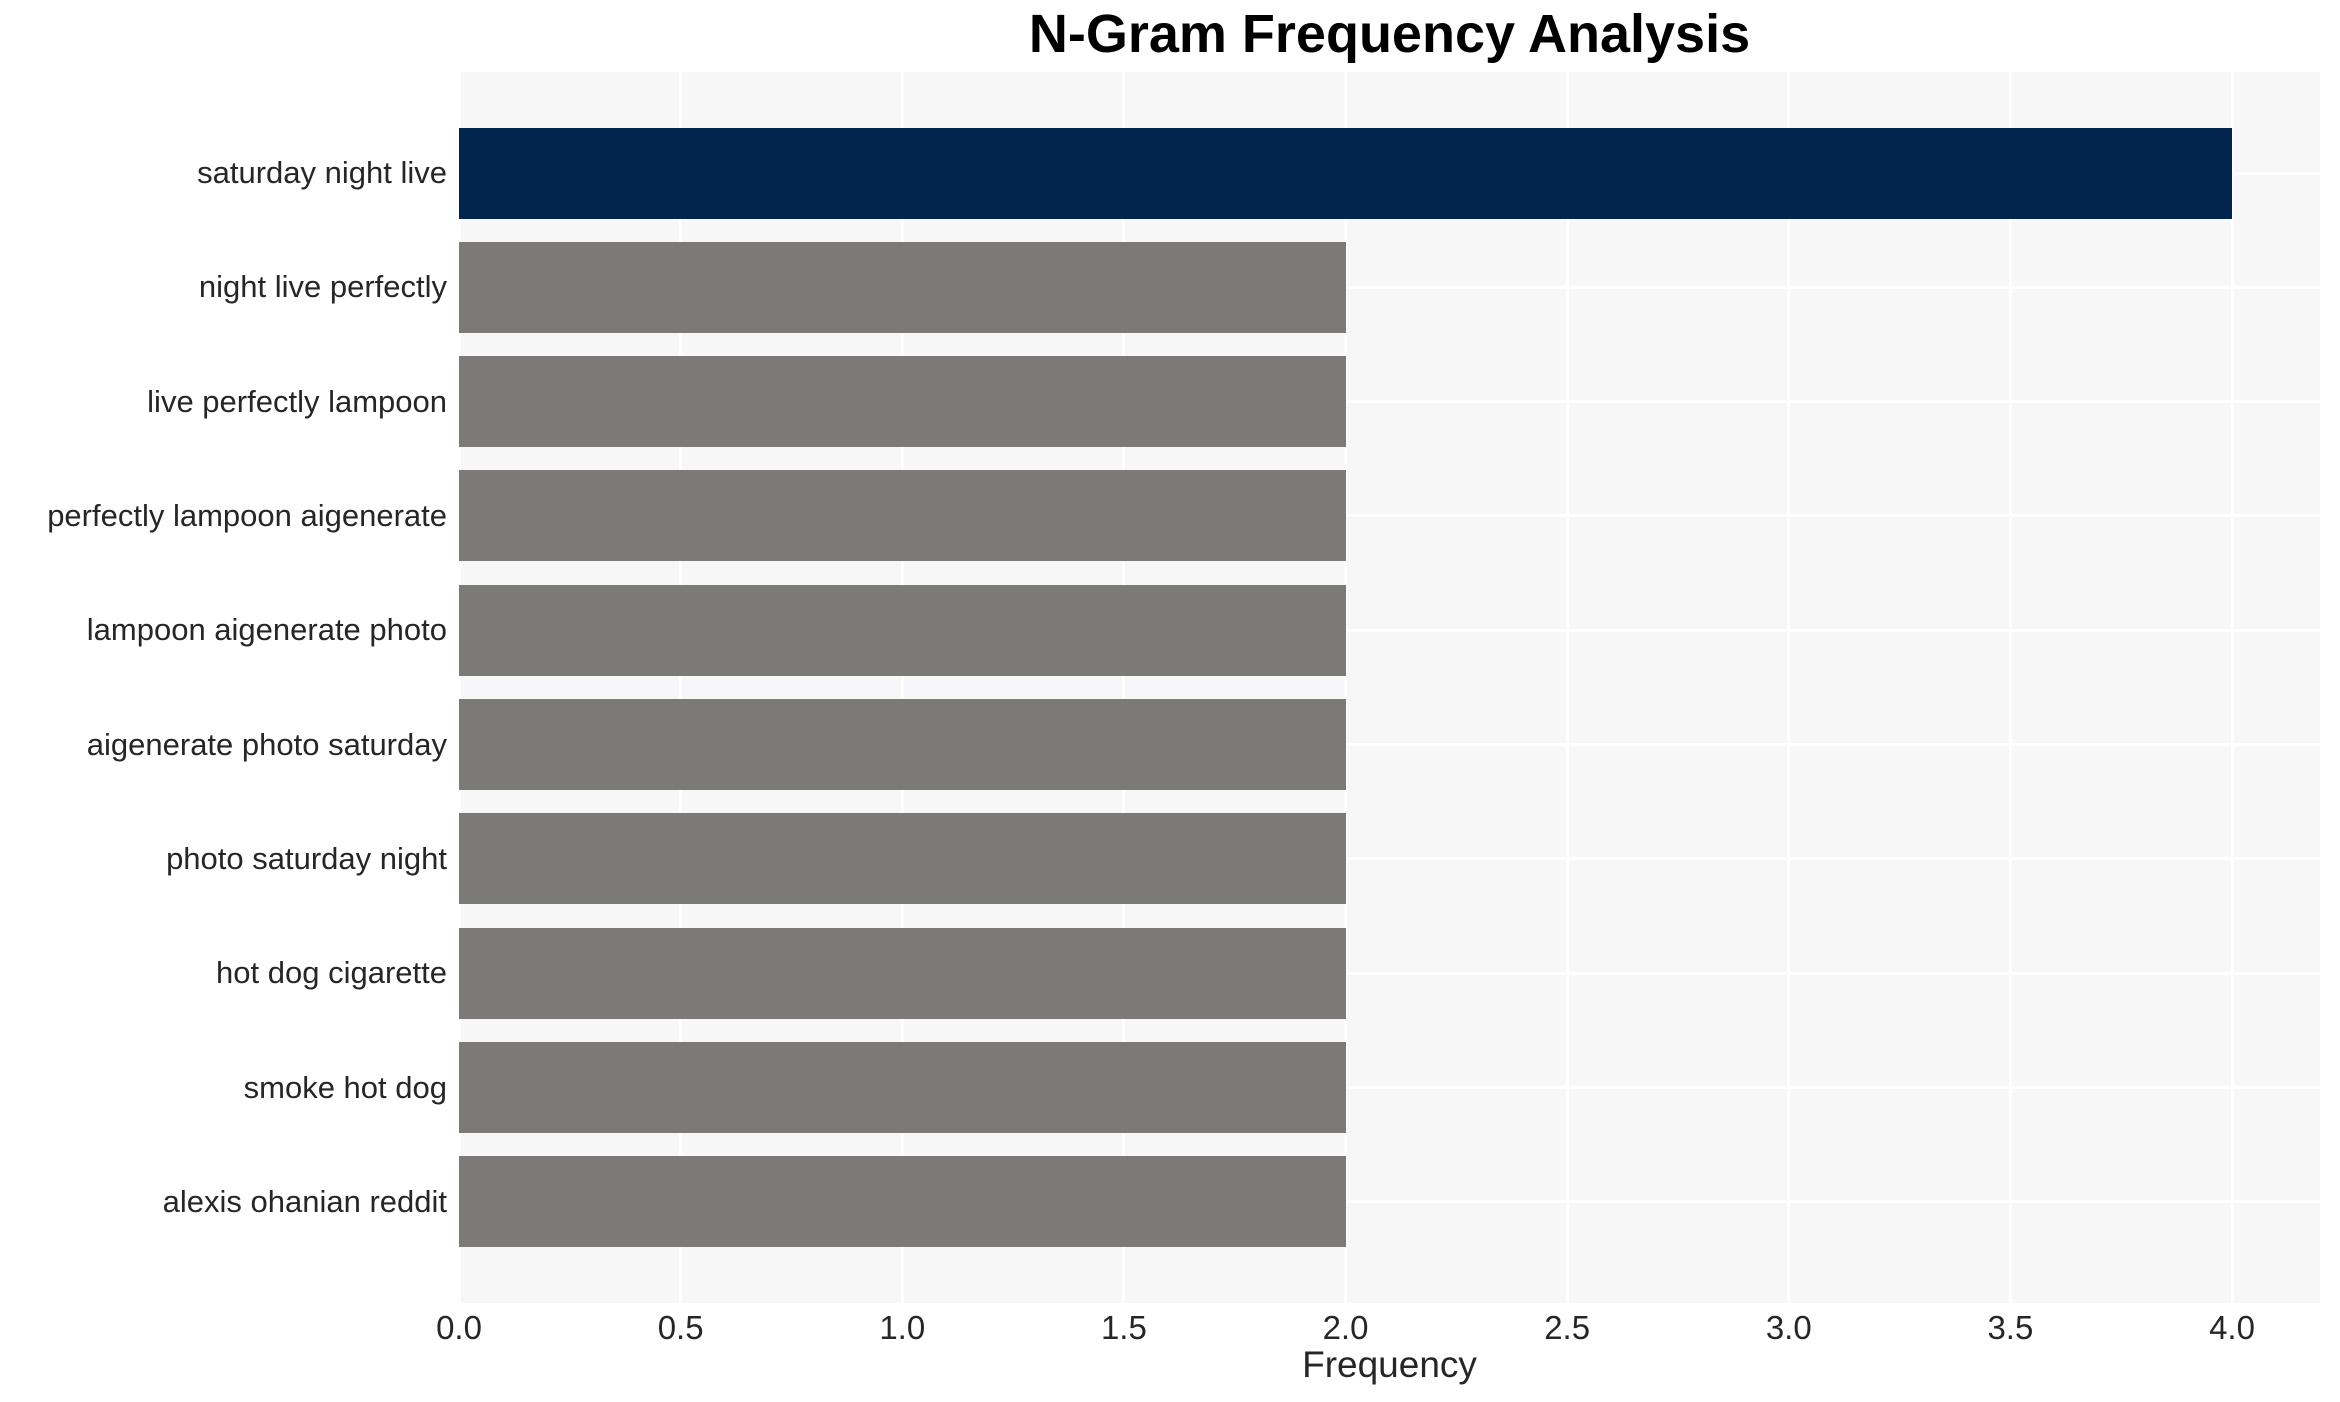  I want to click on x-axis-title: Frequency, so click(1389, 1364).